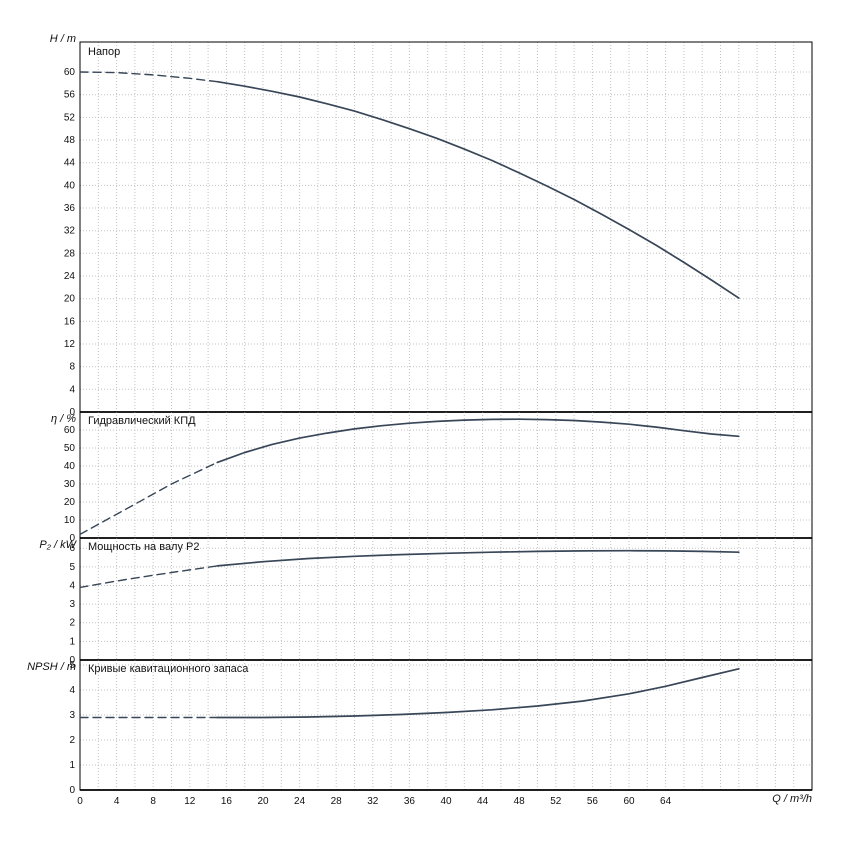 Image resolution: width=850 pixels, height=850 pixels. Describe the element at coordinates (51, 667) in the screenshot. I see `y-axis-label-npsh: NPSH / m` at that location.